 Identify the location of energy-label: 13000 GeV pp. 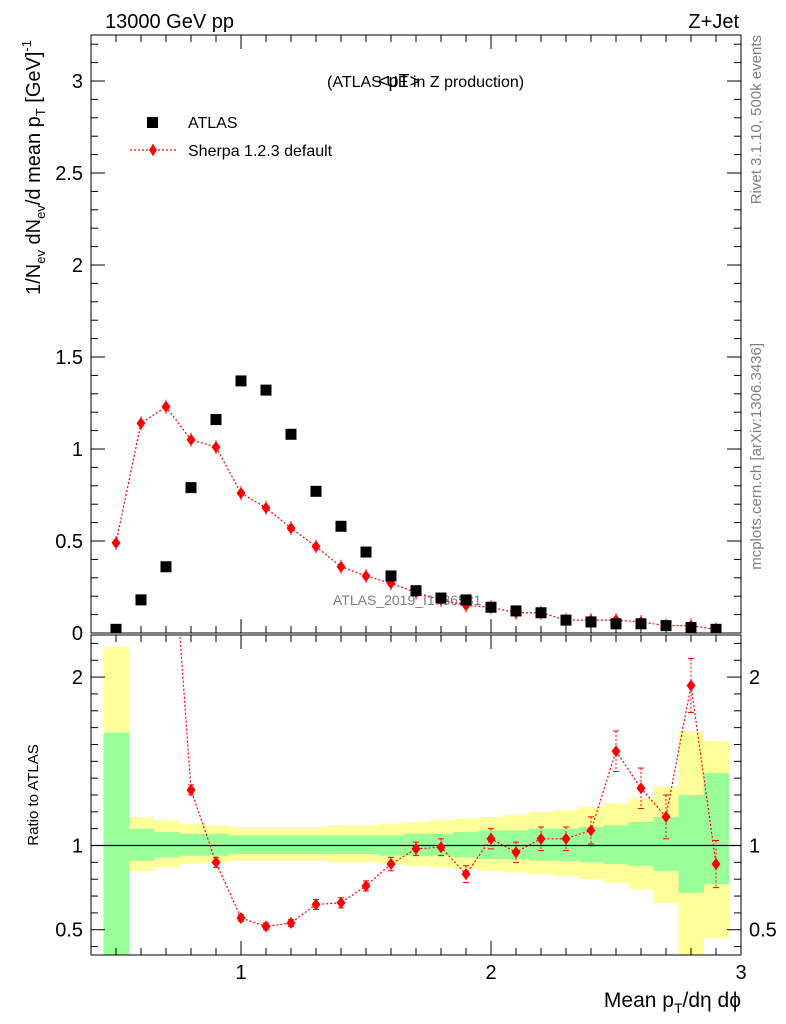
(169, 22).